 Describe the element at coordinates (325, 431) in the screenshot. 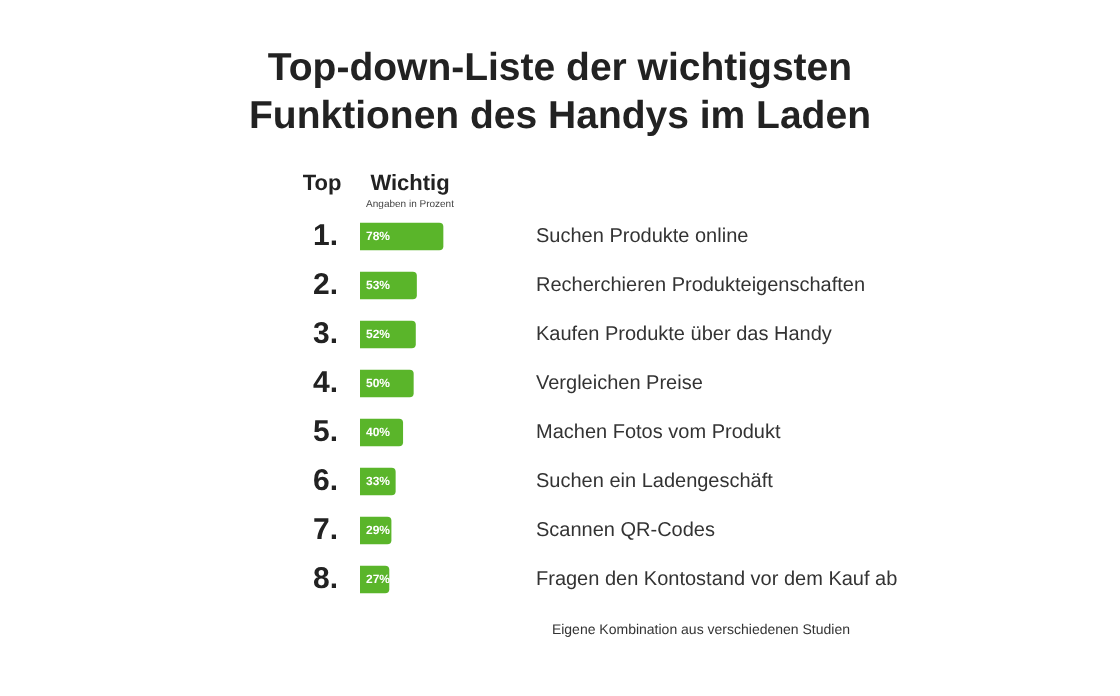

I see `text: 5.` at that location.